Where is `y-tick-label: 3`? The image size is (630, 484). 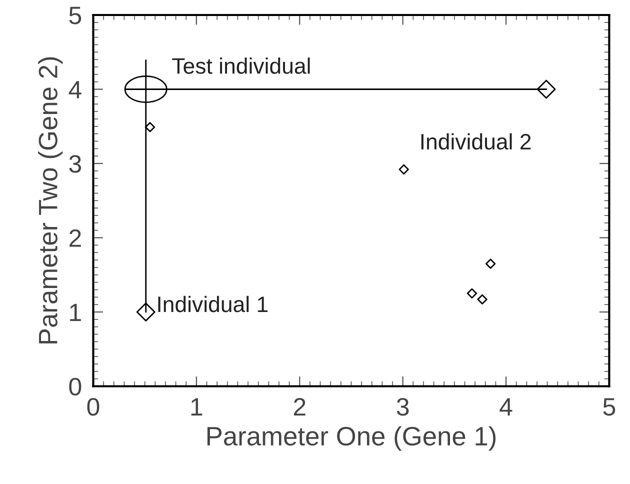
y-tick-label: 3 is located at coordinates (75, 164).